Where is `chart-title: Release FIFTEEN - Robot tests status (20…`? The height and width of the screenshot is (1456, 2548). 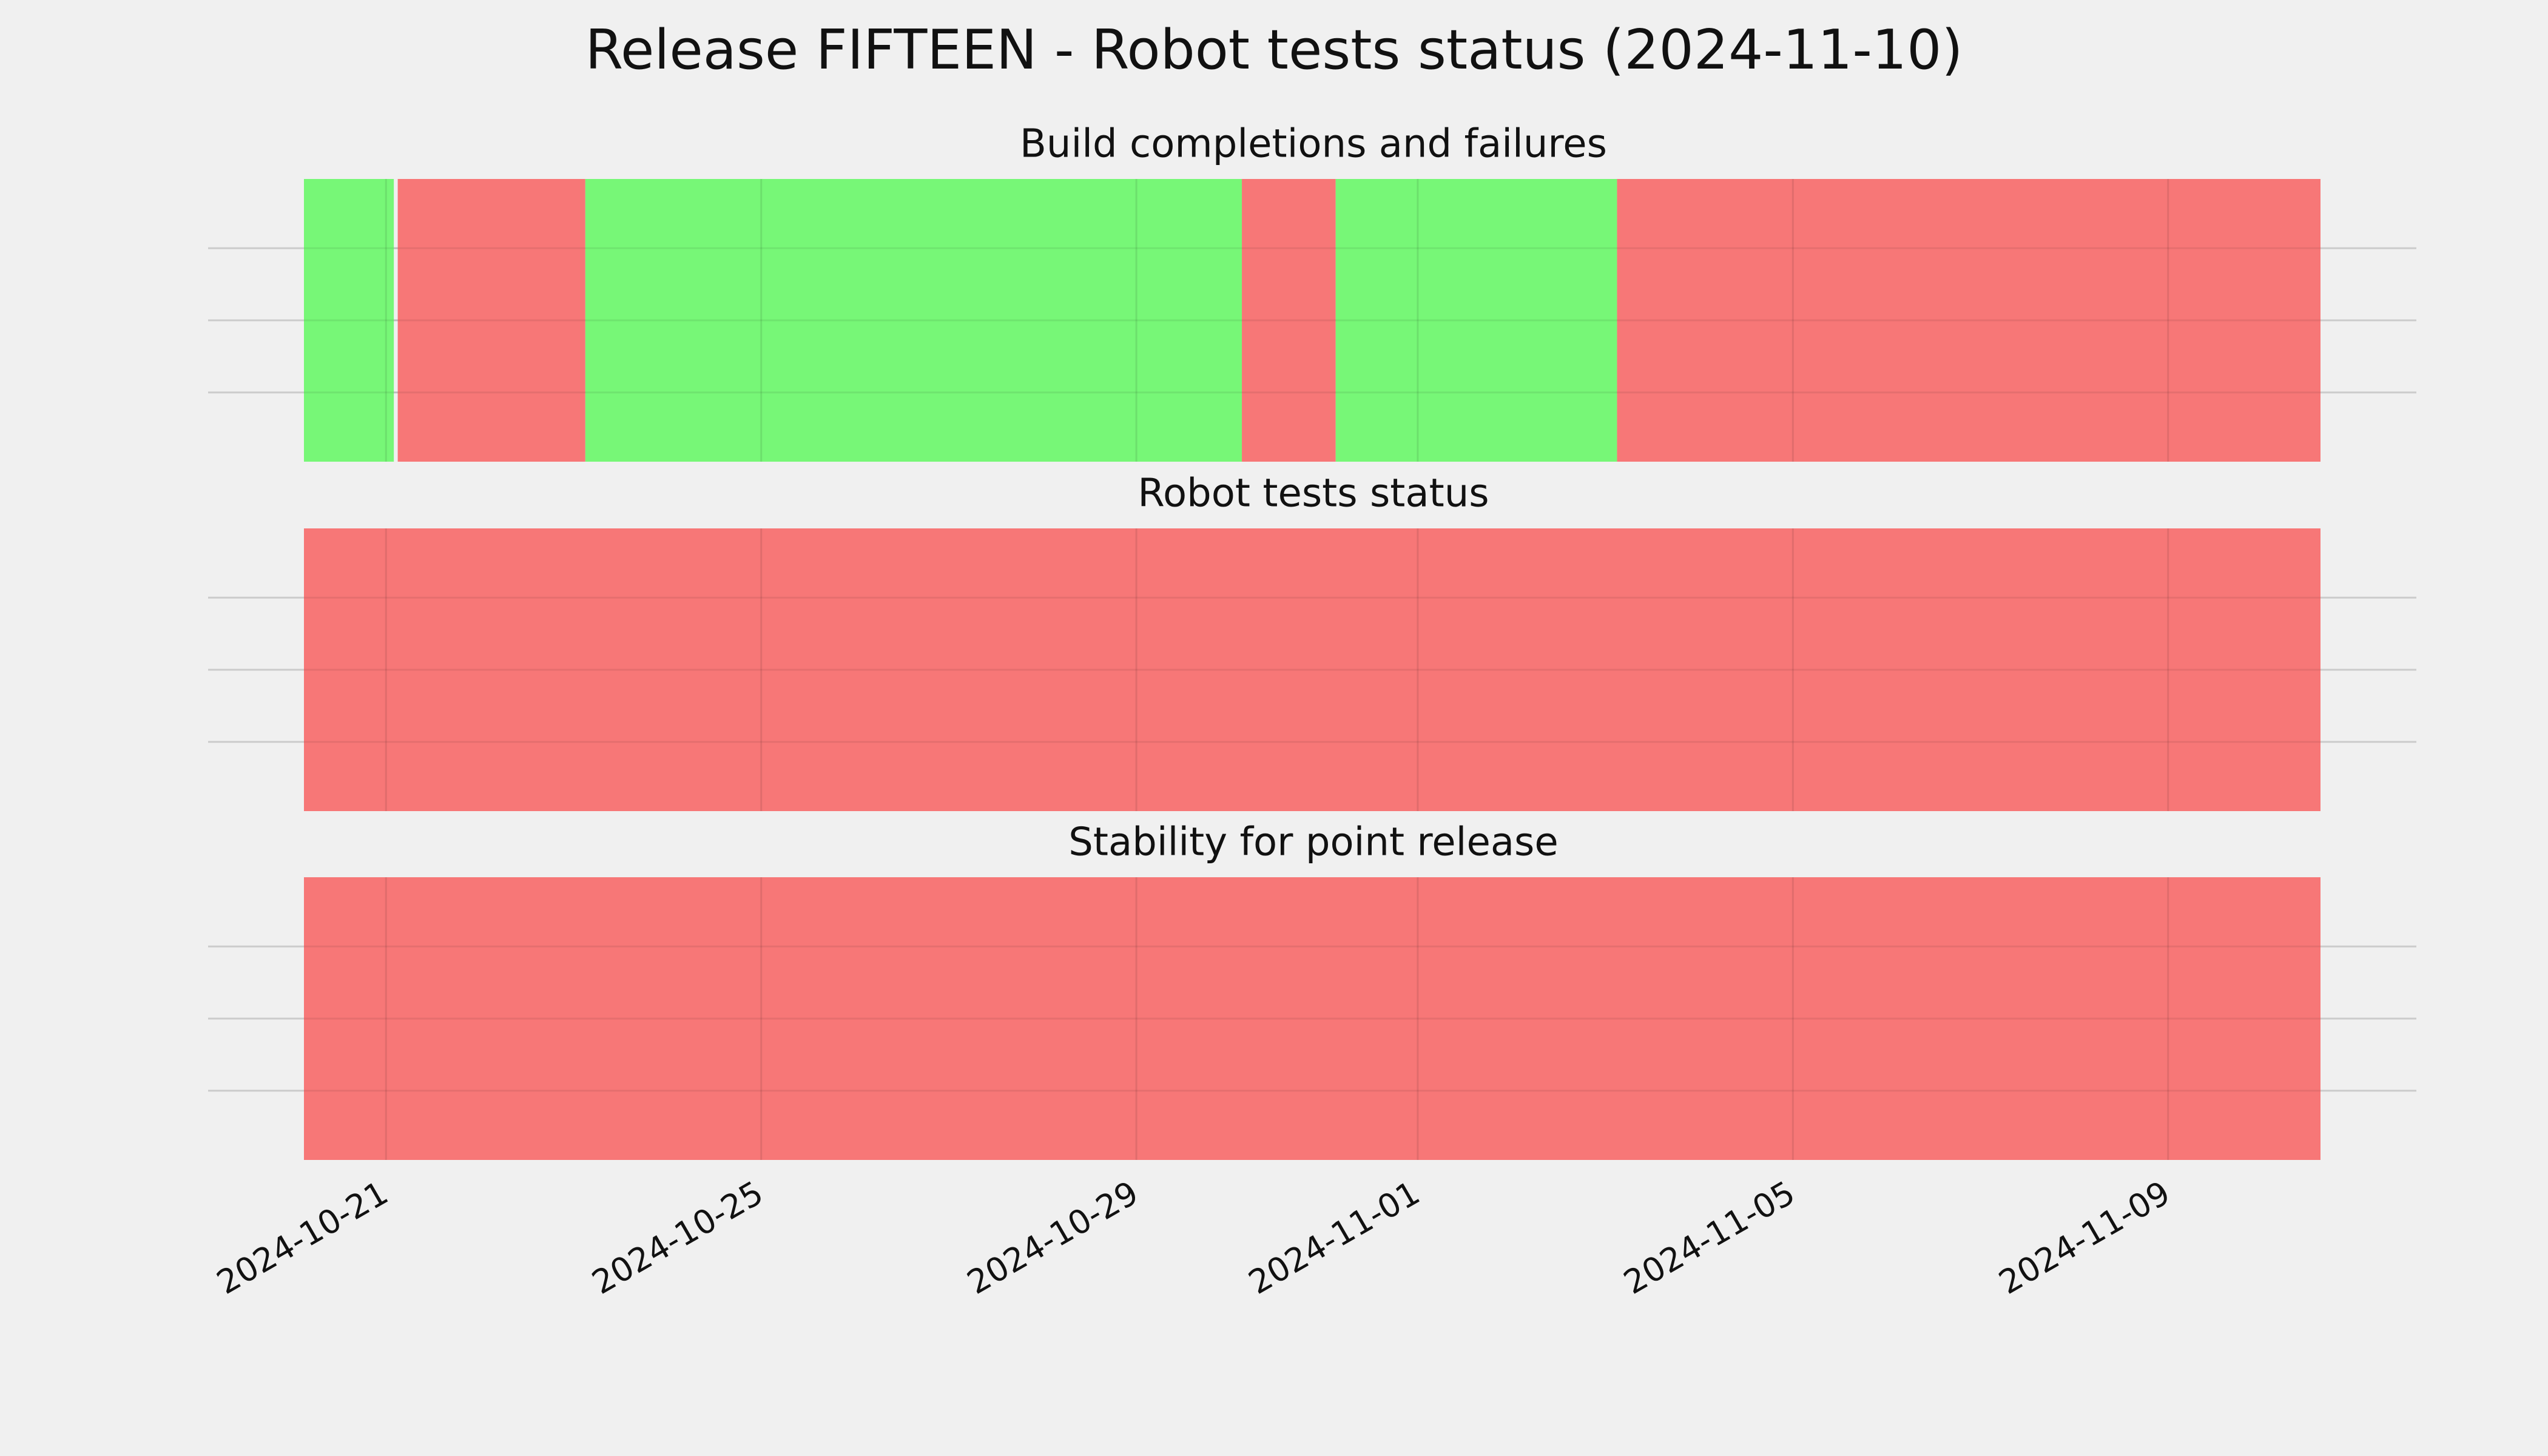
chart-title: Release FIFTEEN - Robot tests status (20… is located at coordinates (1274, 50).